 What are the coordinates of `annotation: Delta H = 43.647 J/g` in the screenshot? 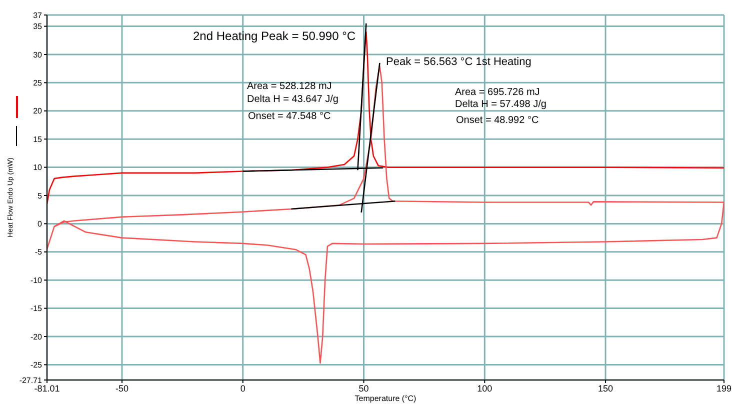 It's located at (292, 99).